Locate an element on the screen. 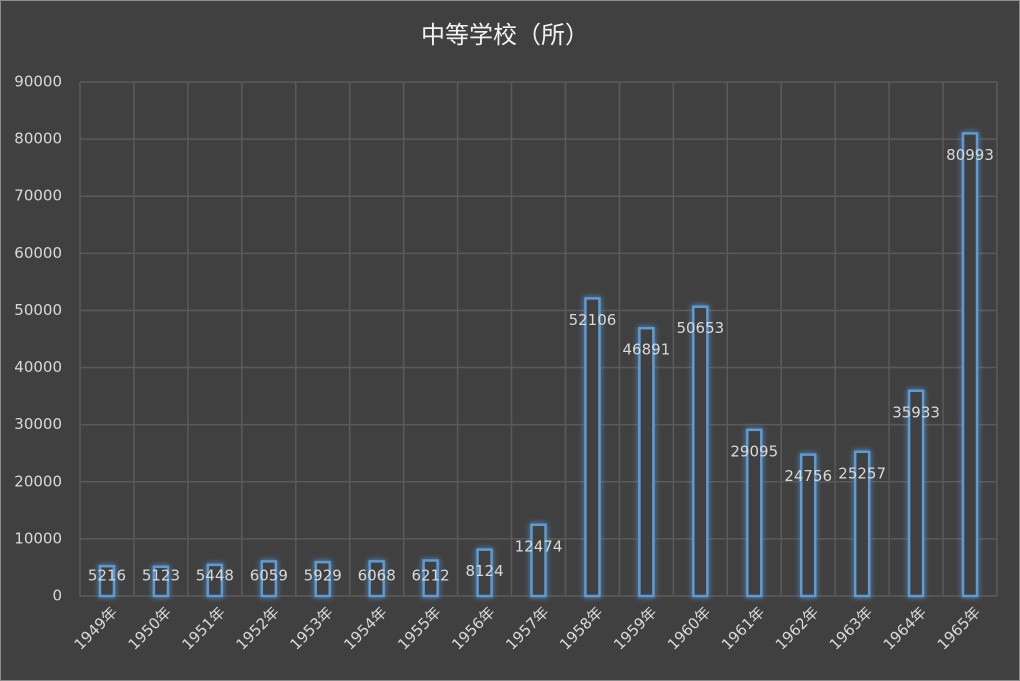 Image resolution: width=1020 pixels, height=681 pixels. data-label: 25257 is located at coordinates (862, 473).